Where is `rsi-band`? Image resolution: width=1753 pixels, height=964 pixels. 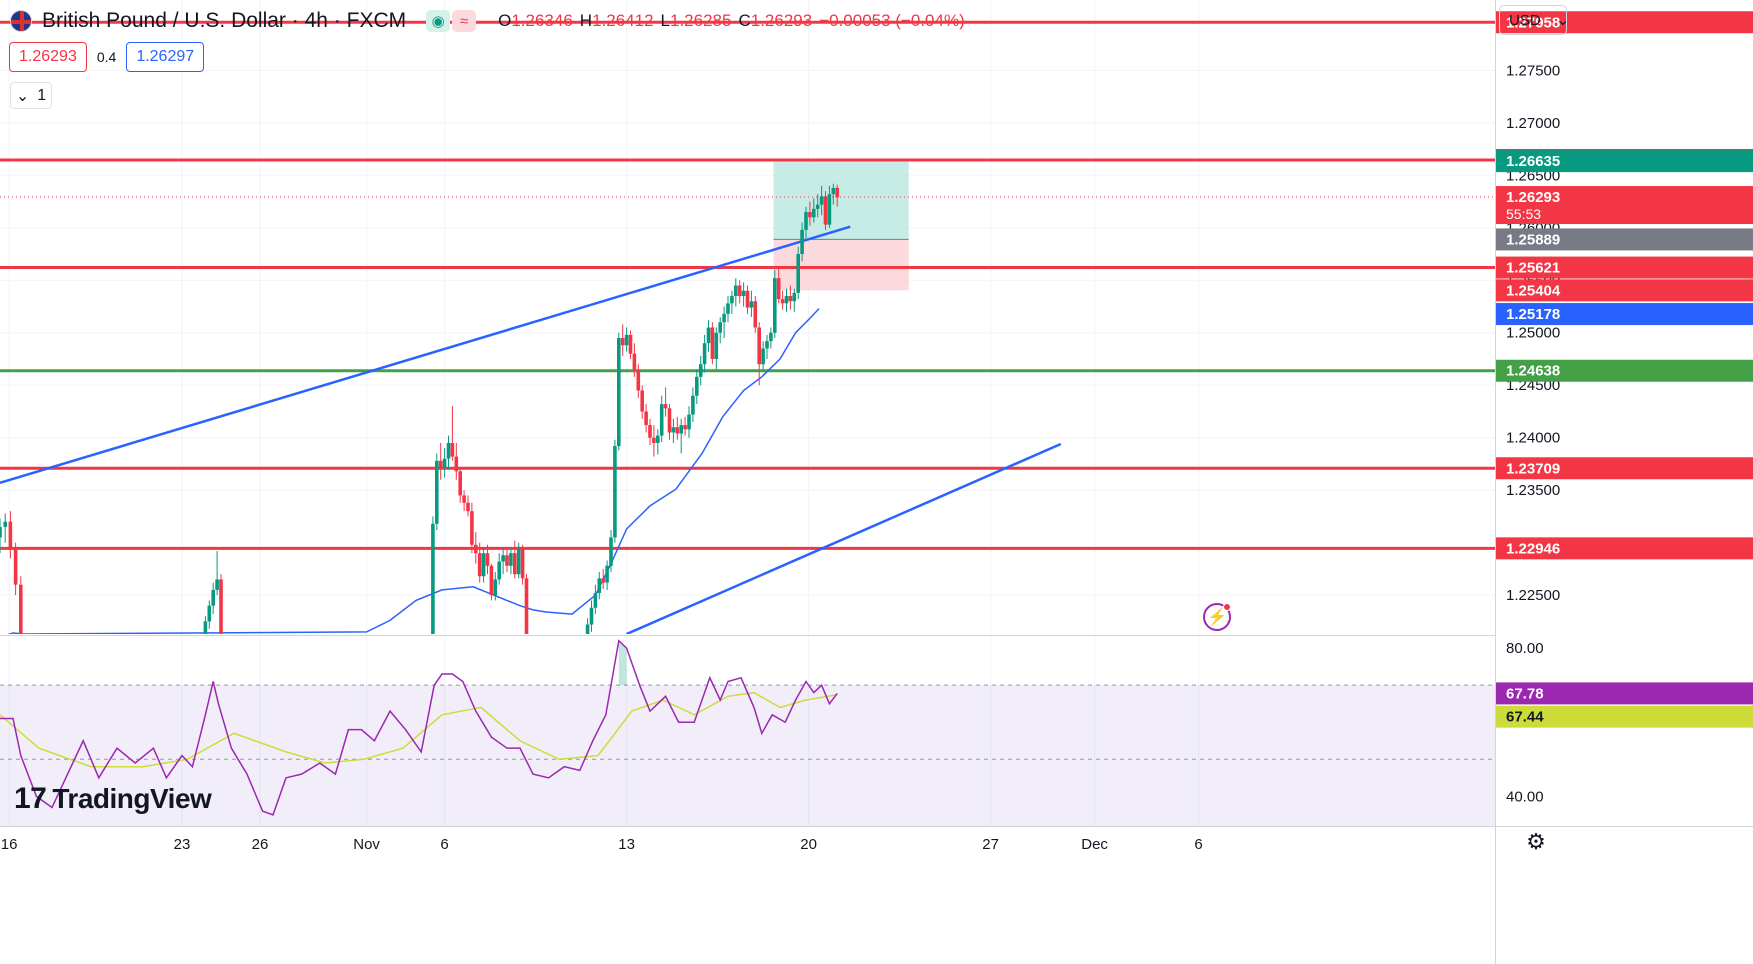
rsi-band is located at coordinates (747, 755).